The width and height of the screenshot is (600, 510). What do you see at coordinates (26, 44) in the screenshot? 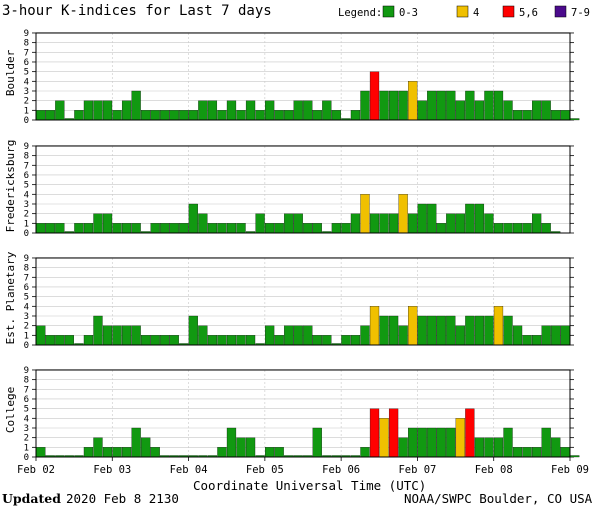
I see `y-tick-label: 8` at bounding box center [26, 44].